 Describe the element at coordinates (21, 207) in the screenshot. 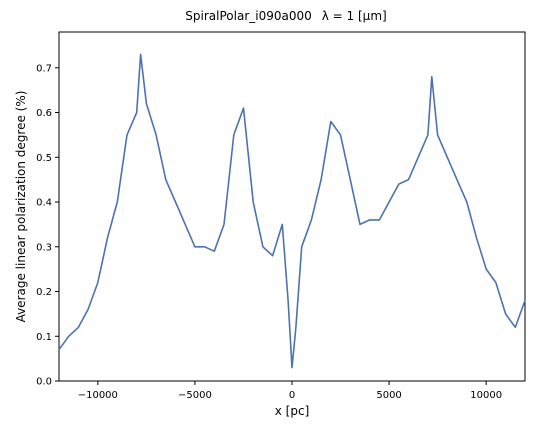

I see `y-axis-label: Average linear polarization degree (%)` at that location.